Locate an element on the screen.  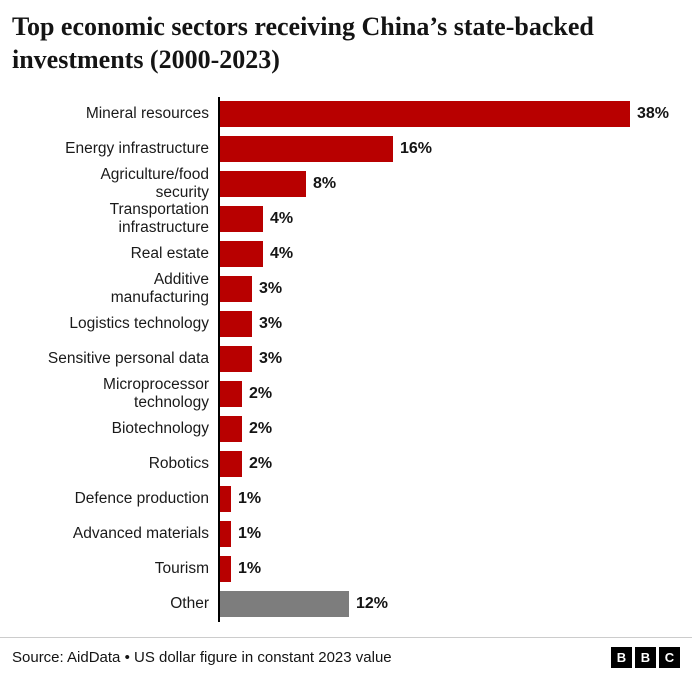
bar-row: Mineral resources 38% is located at coordinates (346, 114).